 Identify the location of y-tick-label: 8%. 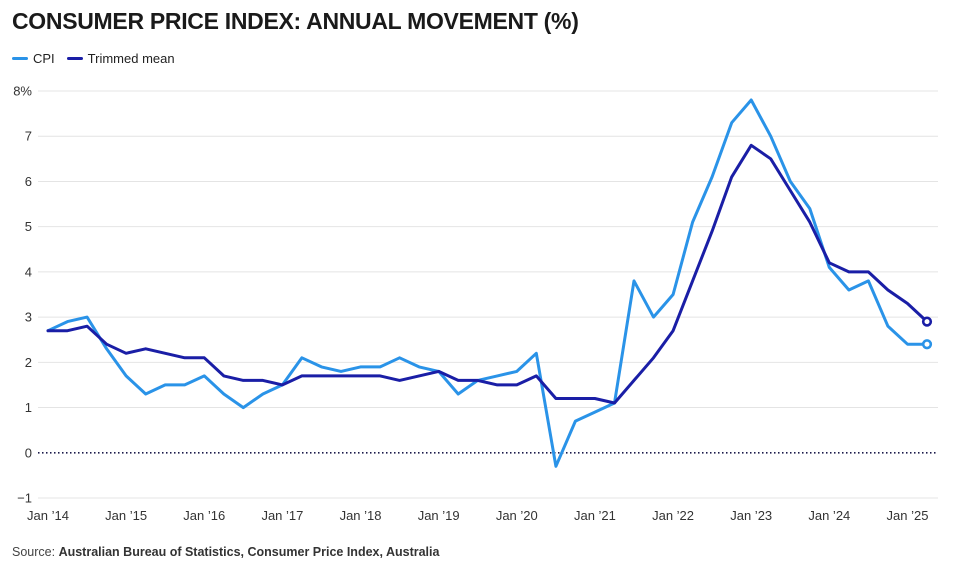
(22, 91).